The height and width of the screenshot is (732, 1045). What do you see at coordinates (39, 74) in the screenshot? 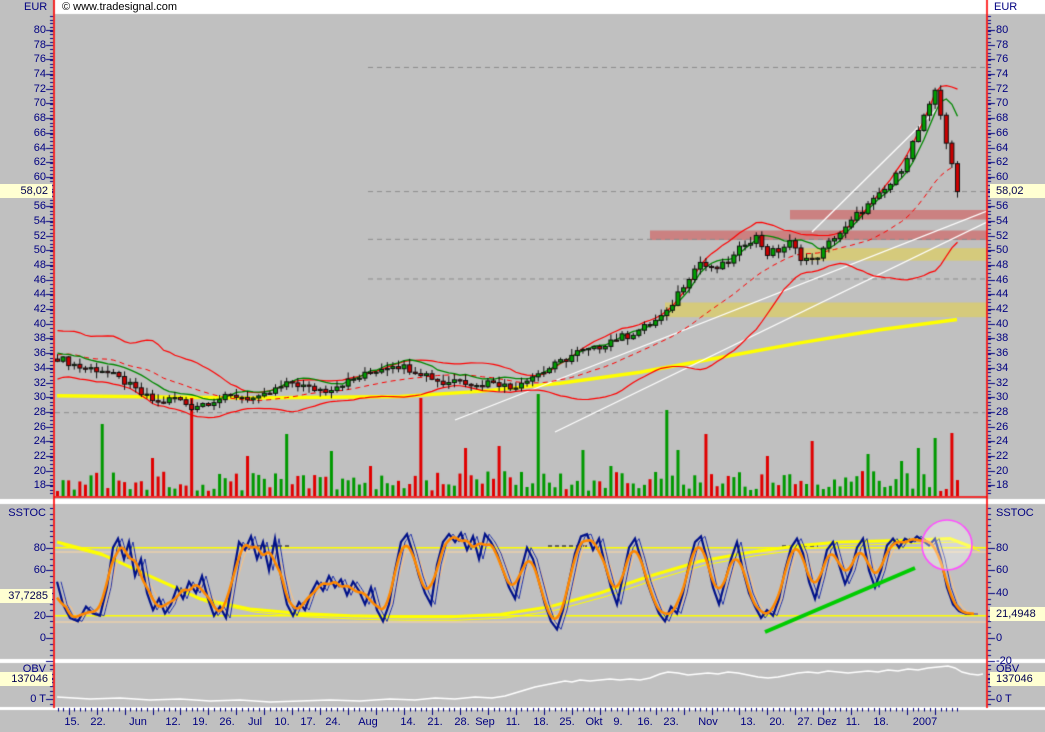
I see `price-tick-label-left: 74` at bounding box center [39, 74].